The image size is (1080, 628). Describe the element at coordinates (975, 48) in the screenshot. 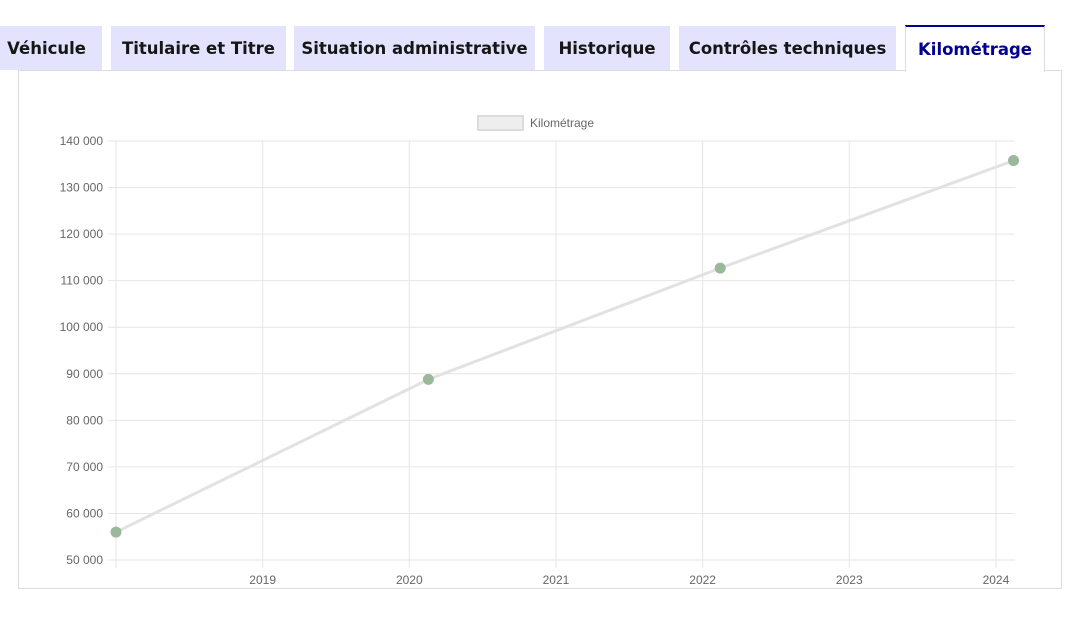

I see `tab-kilometrage: Kilométrage` at that location.